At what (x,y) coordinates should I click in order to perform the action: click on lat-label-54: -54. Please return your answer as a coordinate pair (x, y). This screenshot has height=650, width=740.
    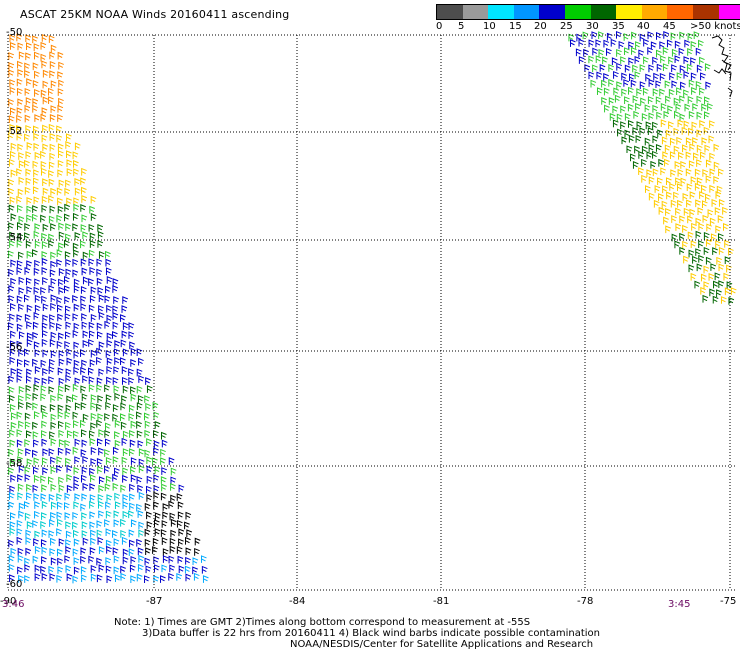
    Looking at the image, I should click on (14, 237).